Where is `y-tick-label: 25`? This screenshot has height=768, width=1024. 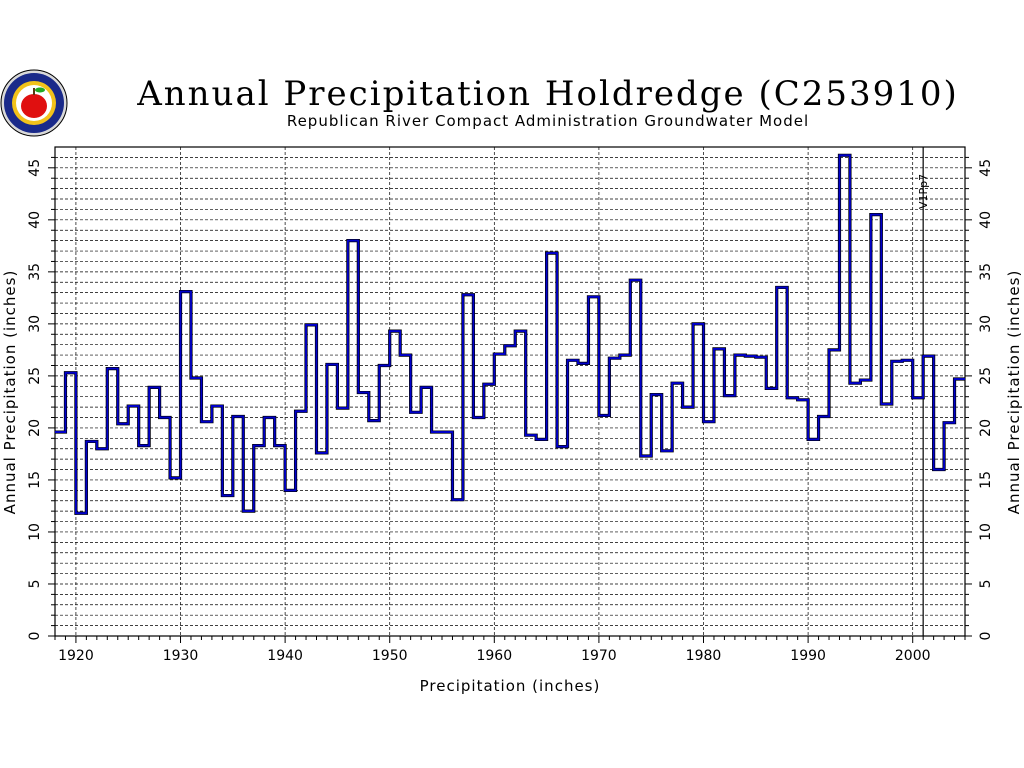
y-tick-label: 25 is located at coordinates (35, 376).